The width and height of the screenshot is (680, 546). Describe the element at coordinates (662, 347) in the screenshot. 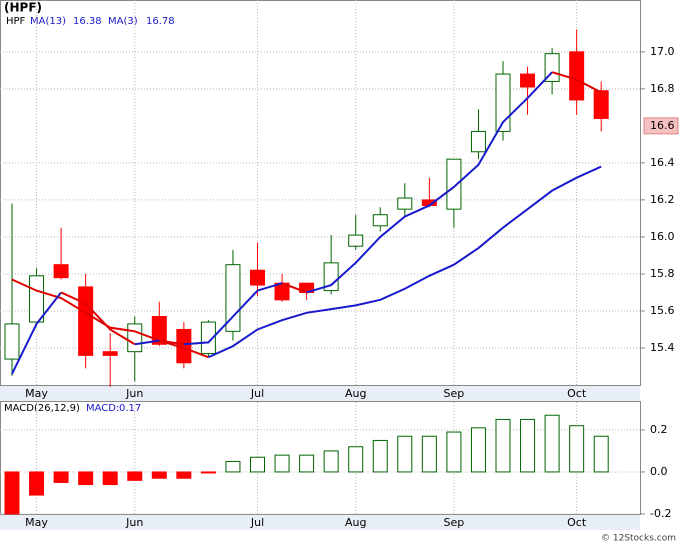

I see `y-tick-label: 15.4` at that location.